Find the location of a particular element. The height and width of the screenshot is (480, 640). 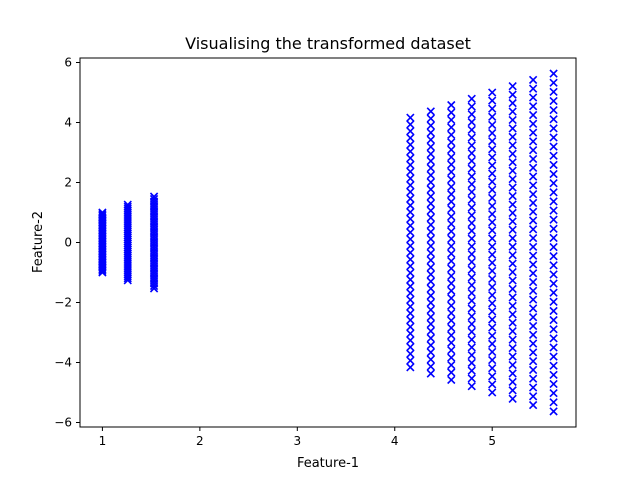

x-axis-label: Feature-1 is located at coordinates (328, 463).